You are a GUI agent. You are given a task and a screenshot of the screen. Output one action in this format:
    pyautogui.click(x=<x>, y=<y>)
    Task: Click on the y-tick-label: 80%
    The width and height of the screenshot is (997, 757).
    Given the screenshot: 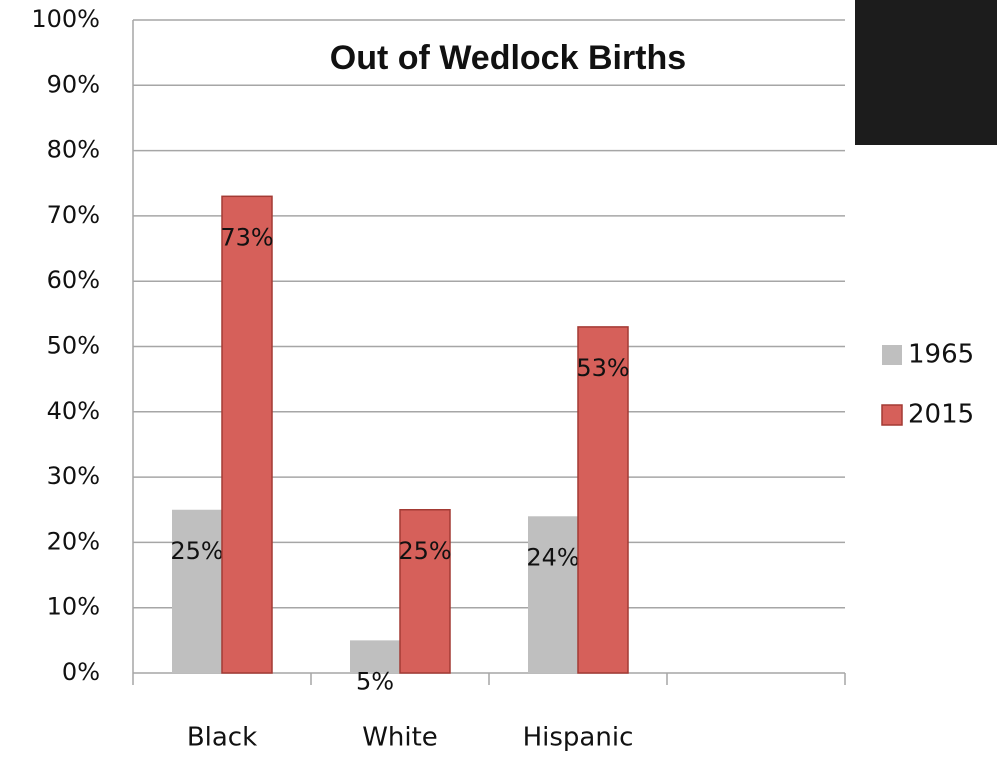 What is the action you would take?
    pyautogui.click(x=73, y=150)
    